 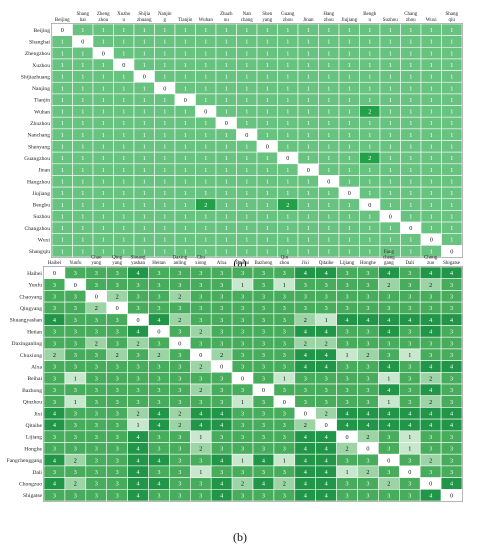 What do you see at coordinates (165, 14) in the screenshot?
I see `column-label-line: Nanjin` at bounding box center [165, 14].